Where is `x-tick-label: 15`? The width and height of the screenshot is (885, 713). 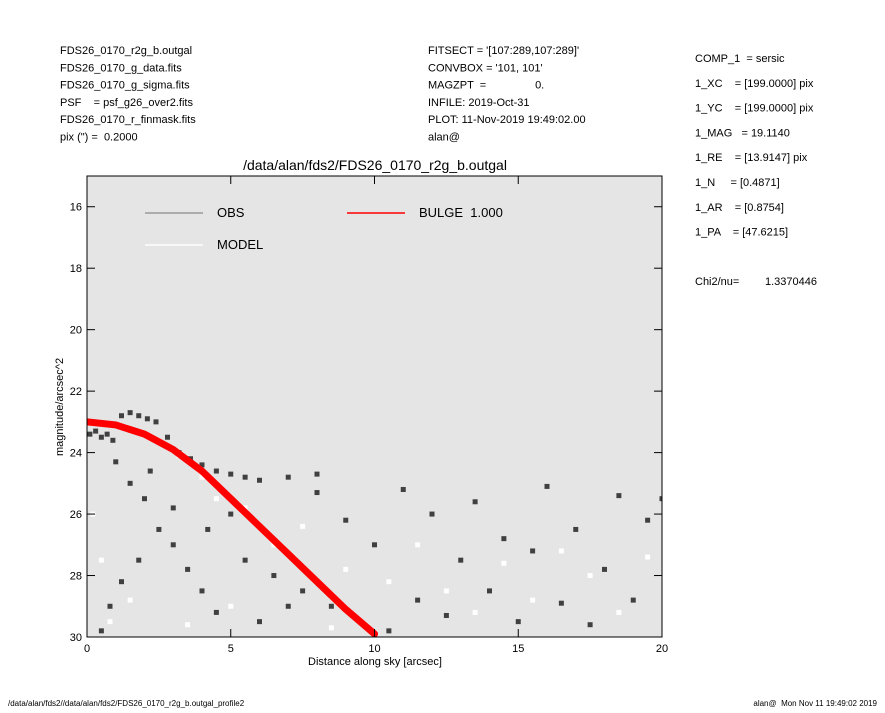 x-tick-label: 15 is located at coordinates (518, 649).